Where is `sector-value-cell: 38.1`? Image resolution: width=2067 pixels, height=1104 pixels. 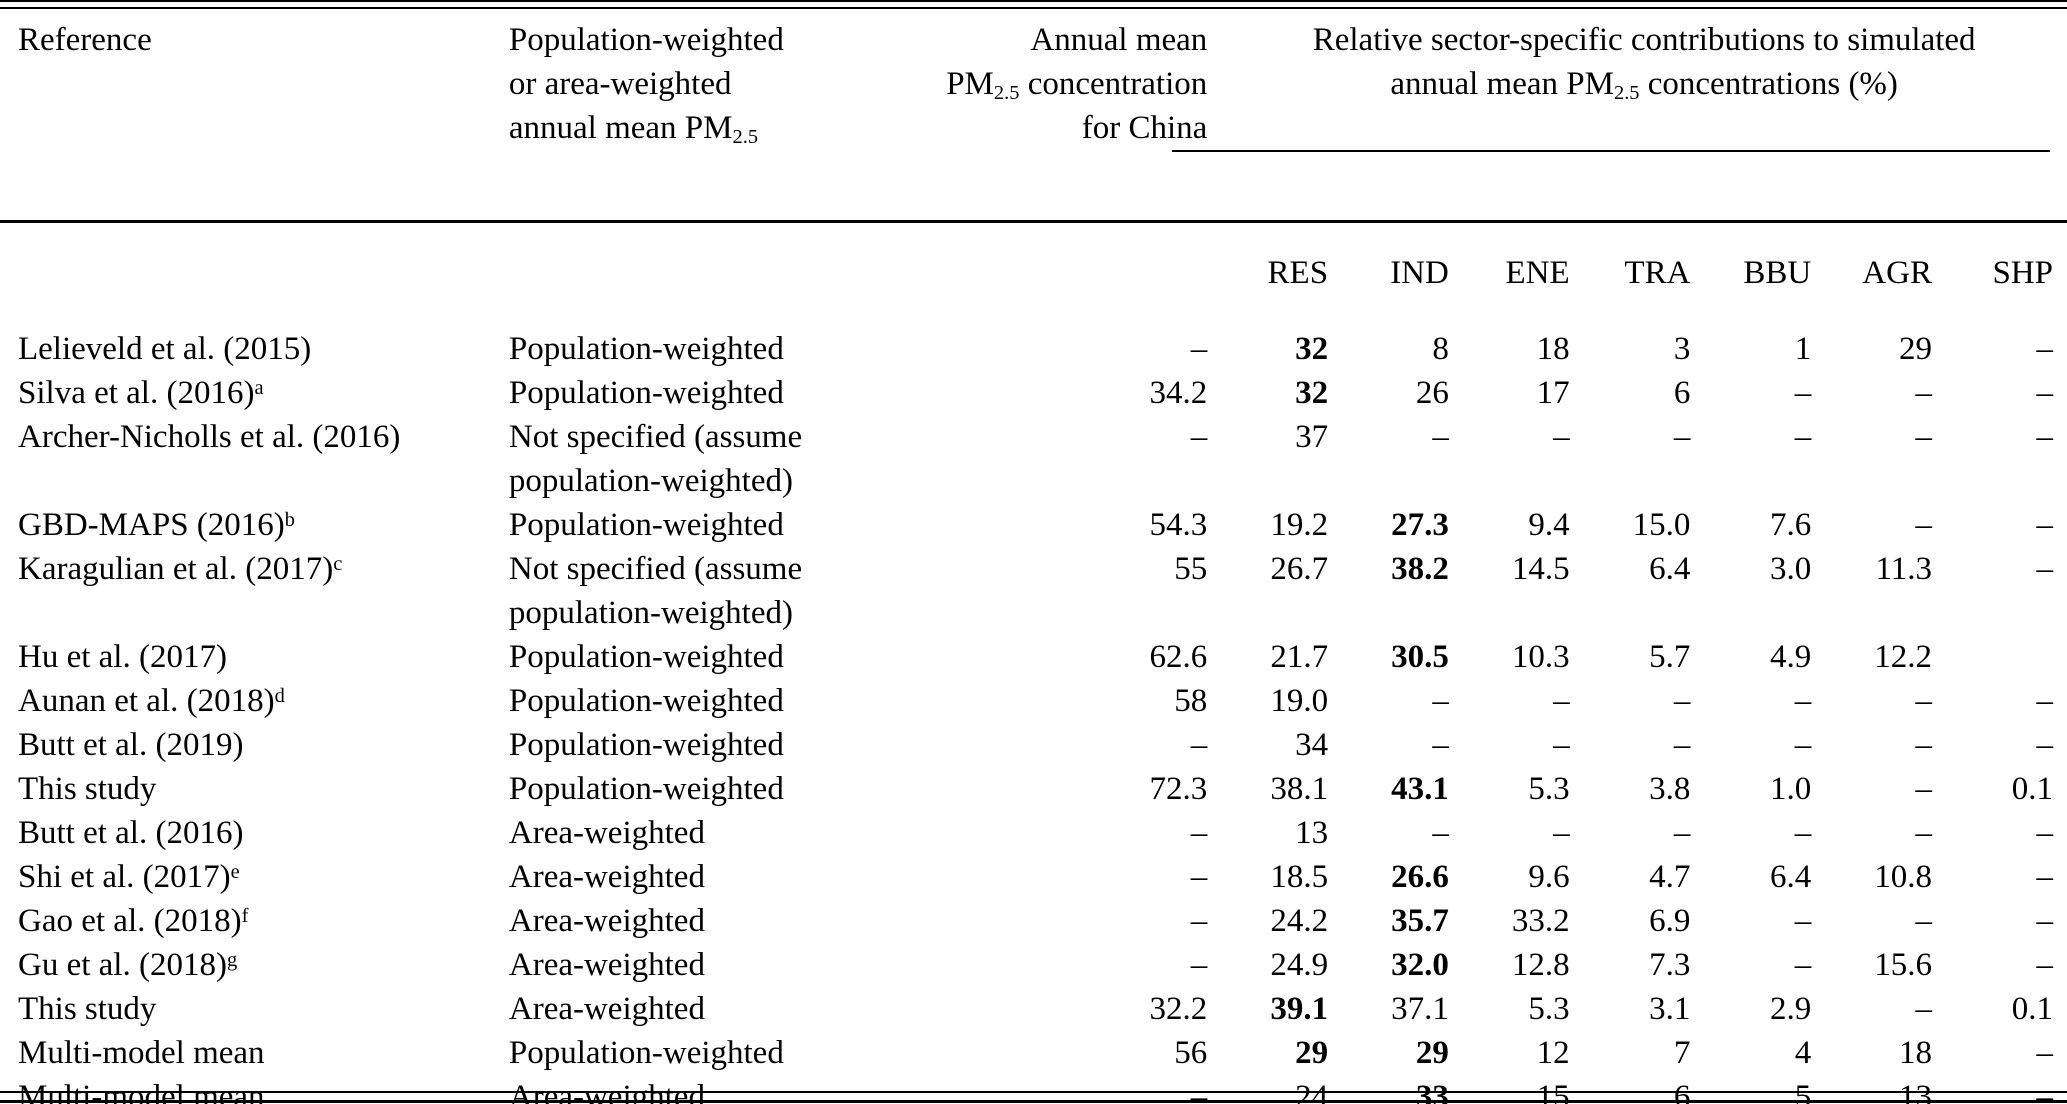
sector-value-cell: 38.1 is located at coordinates (1299, 789).